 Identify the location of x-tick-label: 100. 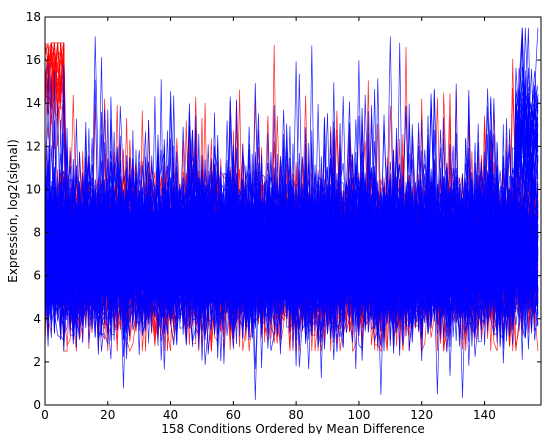
(358, 415).